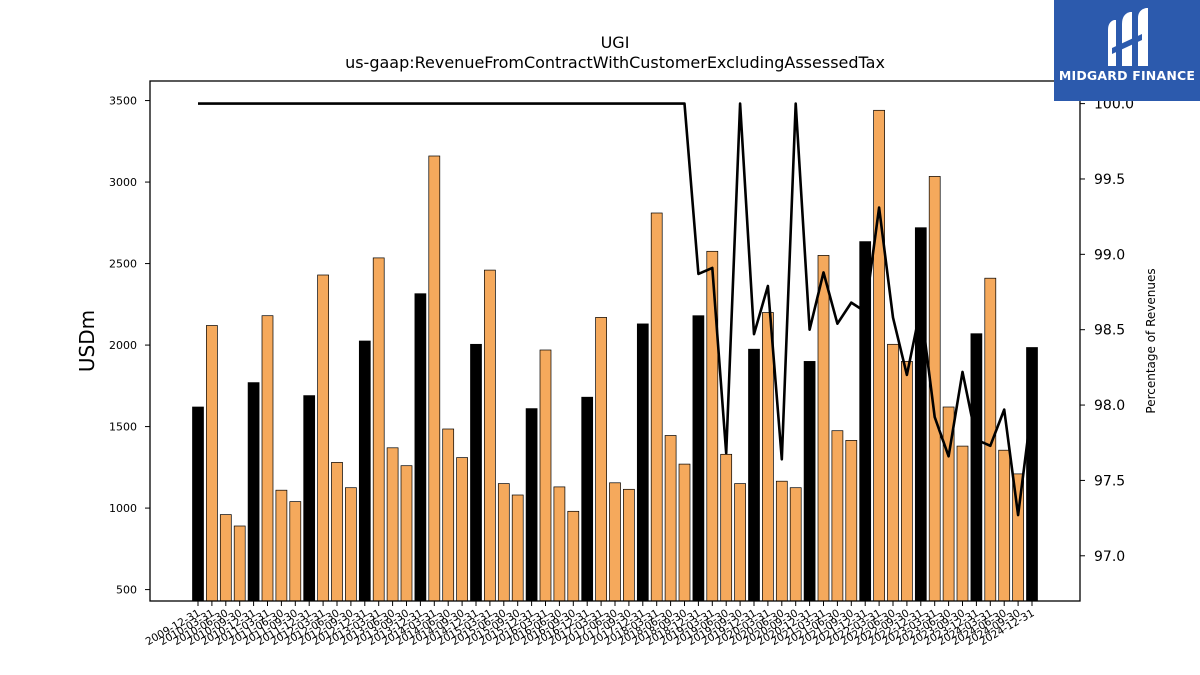  What do you see at coordinates (1109, 406) in the screenshot?
I see `y2-tick-label: 98.0` at bounding box center [1109, 406].